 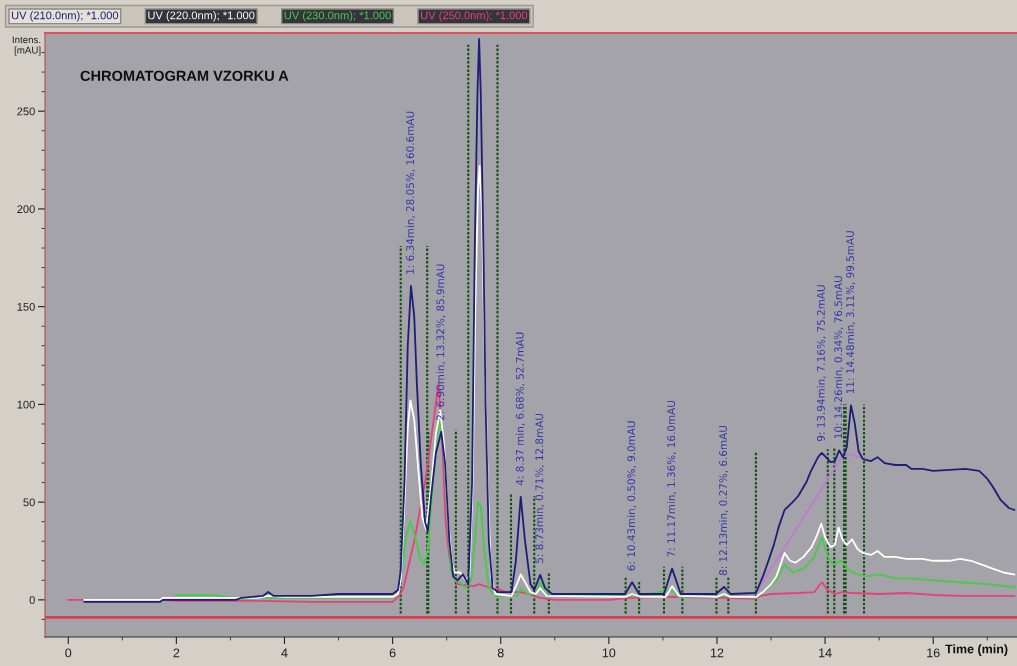 I want to click on x-tick-label: 4, so click(x=284, y=653).